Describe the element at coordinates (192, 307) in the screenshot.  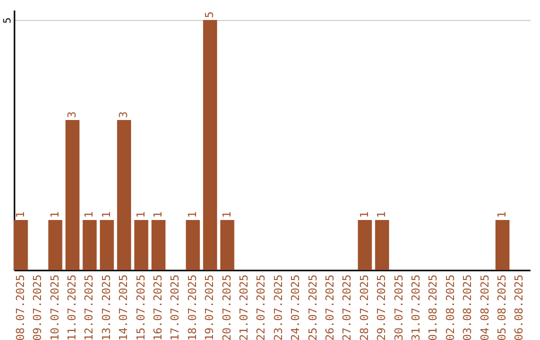
I see `x-tick-label: 18.07.2025` at that location.